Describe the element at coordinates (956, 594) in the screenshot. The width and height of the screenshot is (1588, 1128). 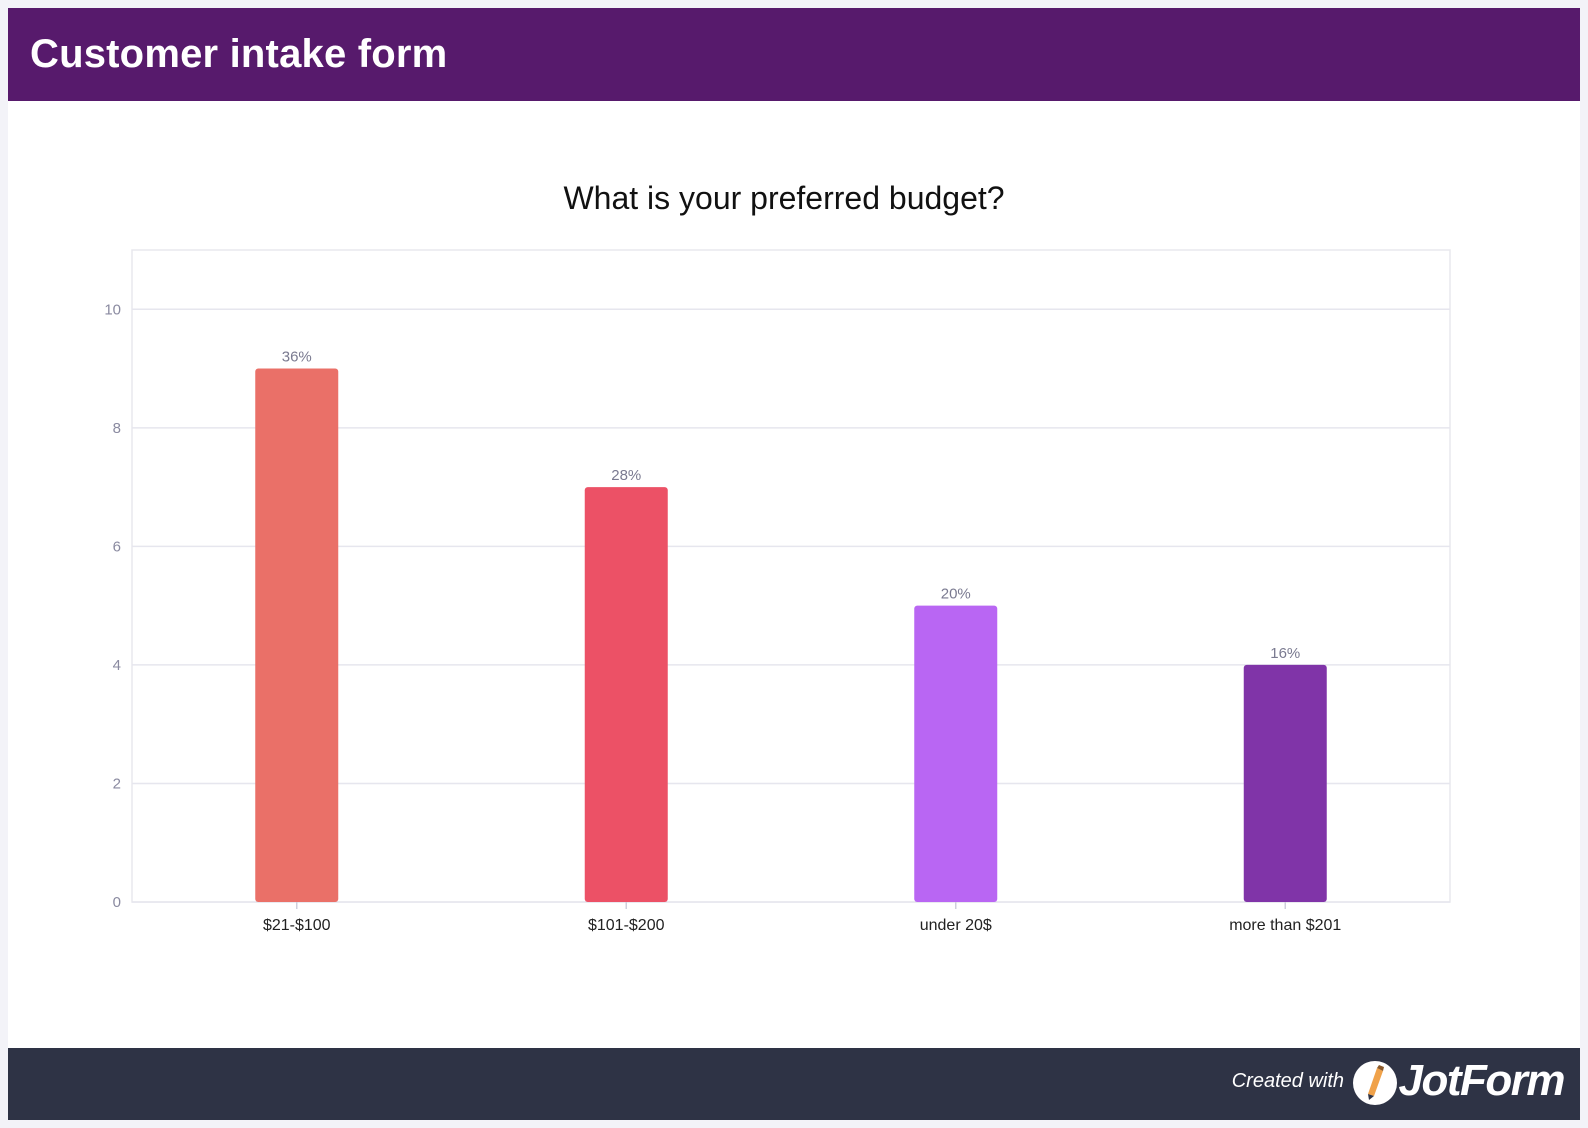
I see `data-label: 20%` at that location.